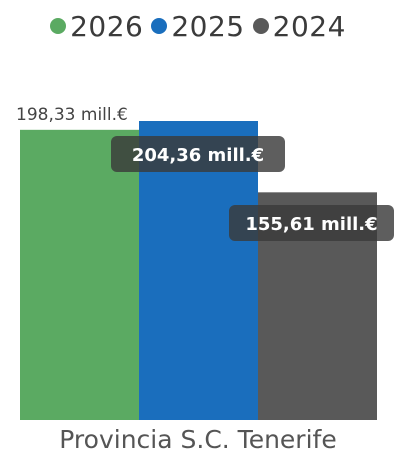 Image resolution: width=396 pixels, height=462 pixels. Describe the element at coordinates (309, 26) in the screenshot. I see `legend-label-2024: 2024` at that location.